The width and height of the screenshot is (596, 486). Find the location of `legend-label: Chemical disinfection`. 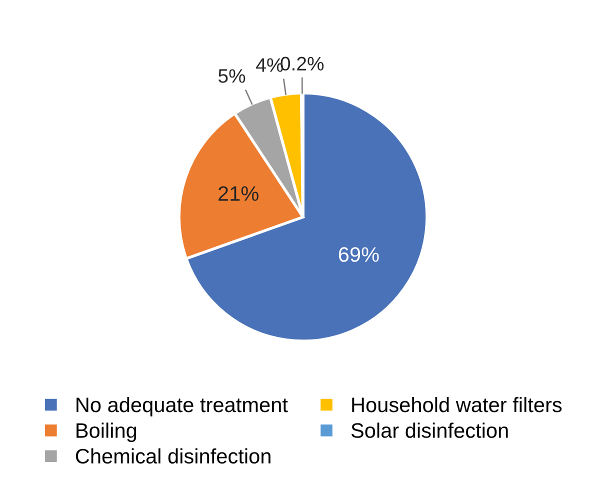

legend-label: Chemical disinfection is located at coordinates (173, 456).